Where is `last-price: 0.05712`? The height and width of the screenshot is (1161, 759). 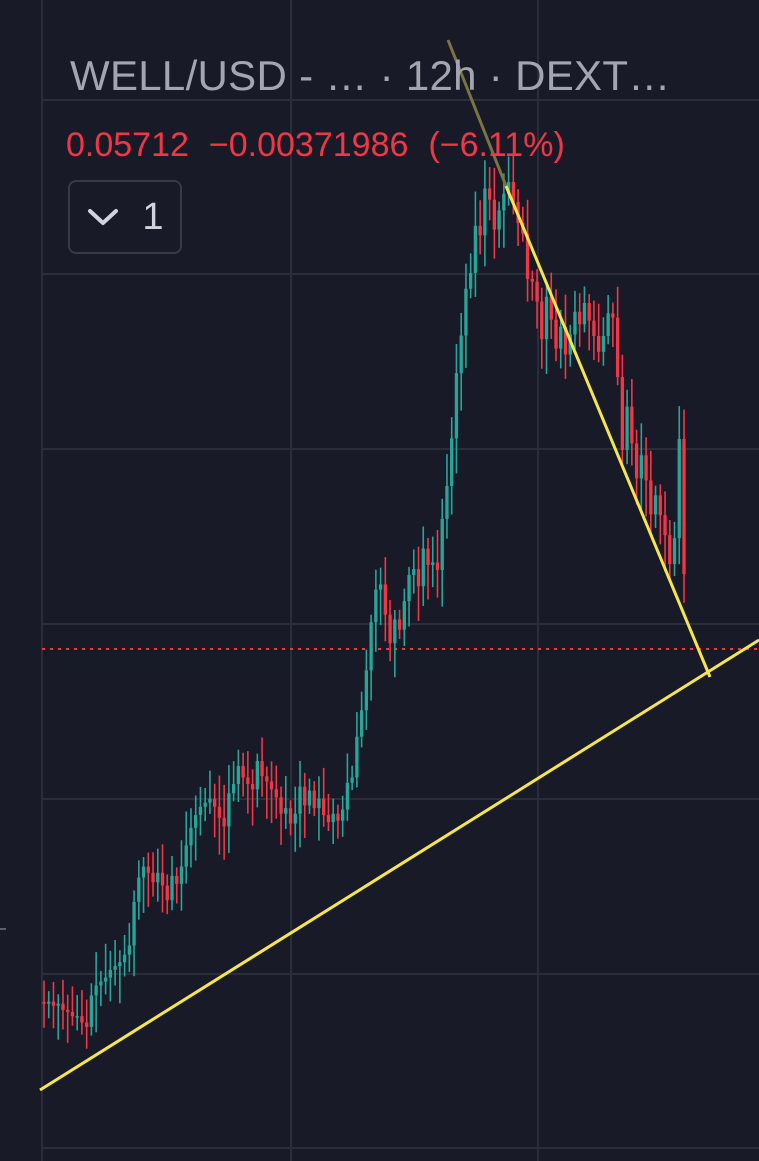
last-price: 0.05712 is located at coordinates (127, 145).